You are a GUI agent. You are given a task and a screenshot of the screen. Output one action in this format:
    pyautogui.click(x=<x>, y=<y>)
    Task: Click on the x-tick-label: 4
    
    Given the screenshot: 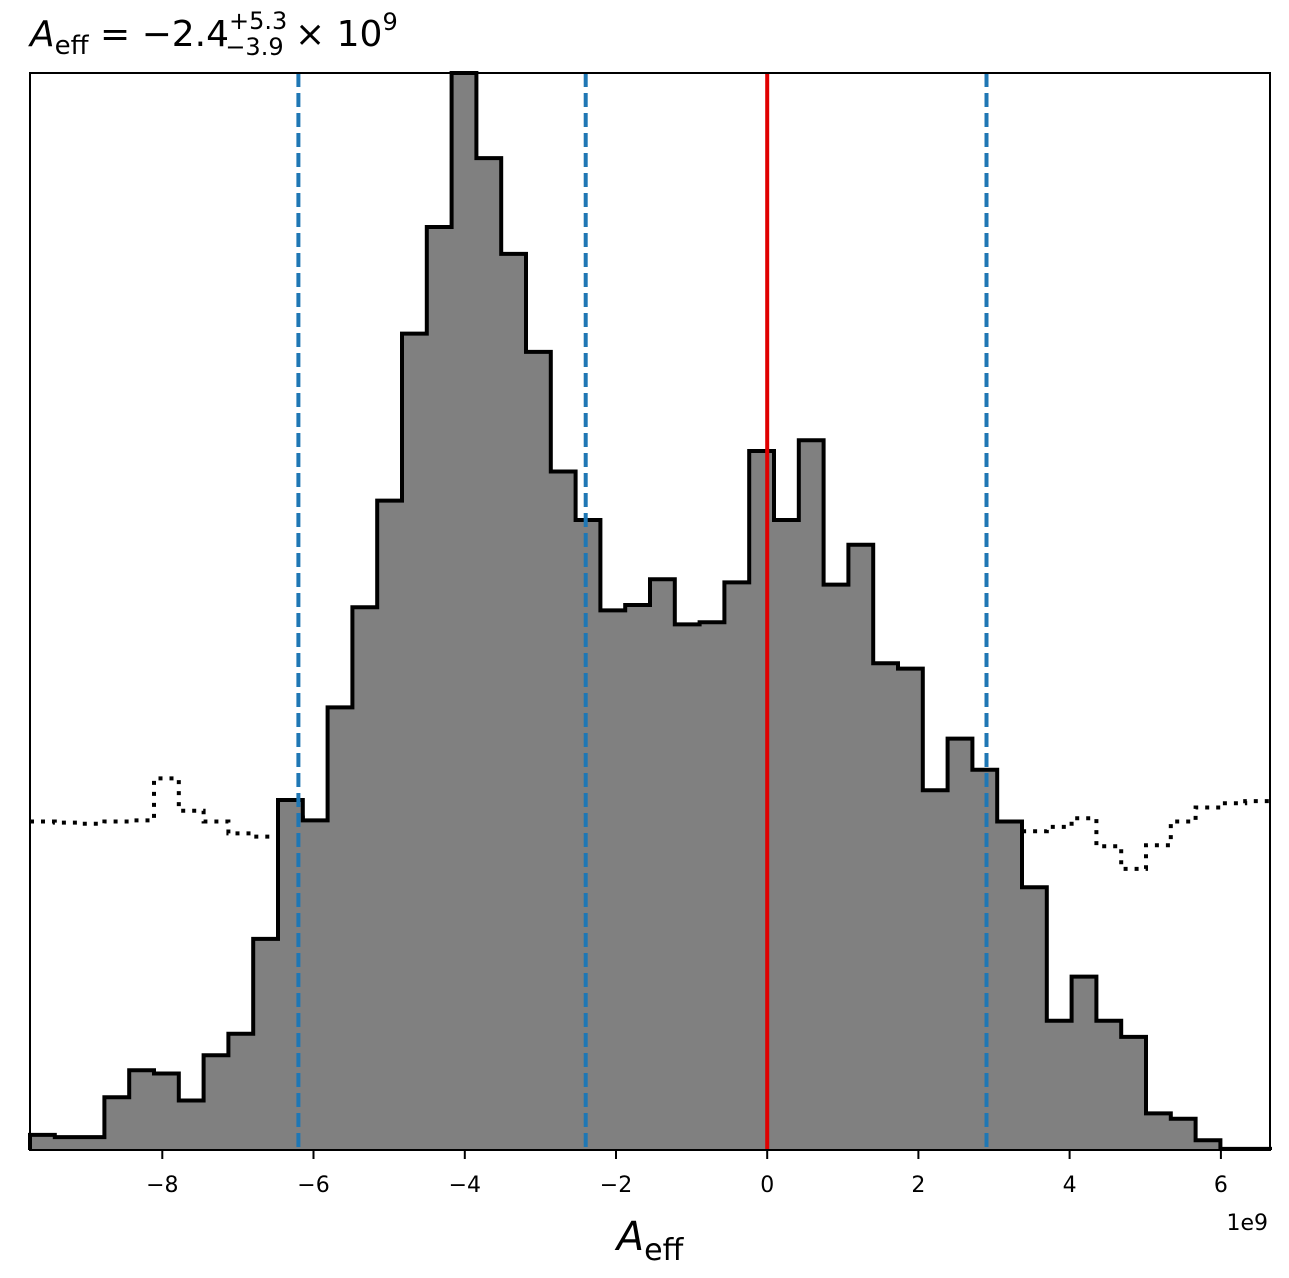 What is the action you would take?
    pyautogui.click(x=1070, y=1185)
    